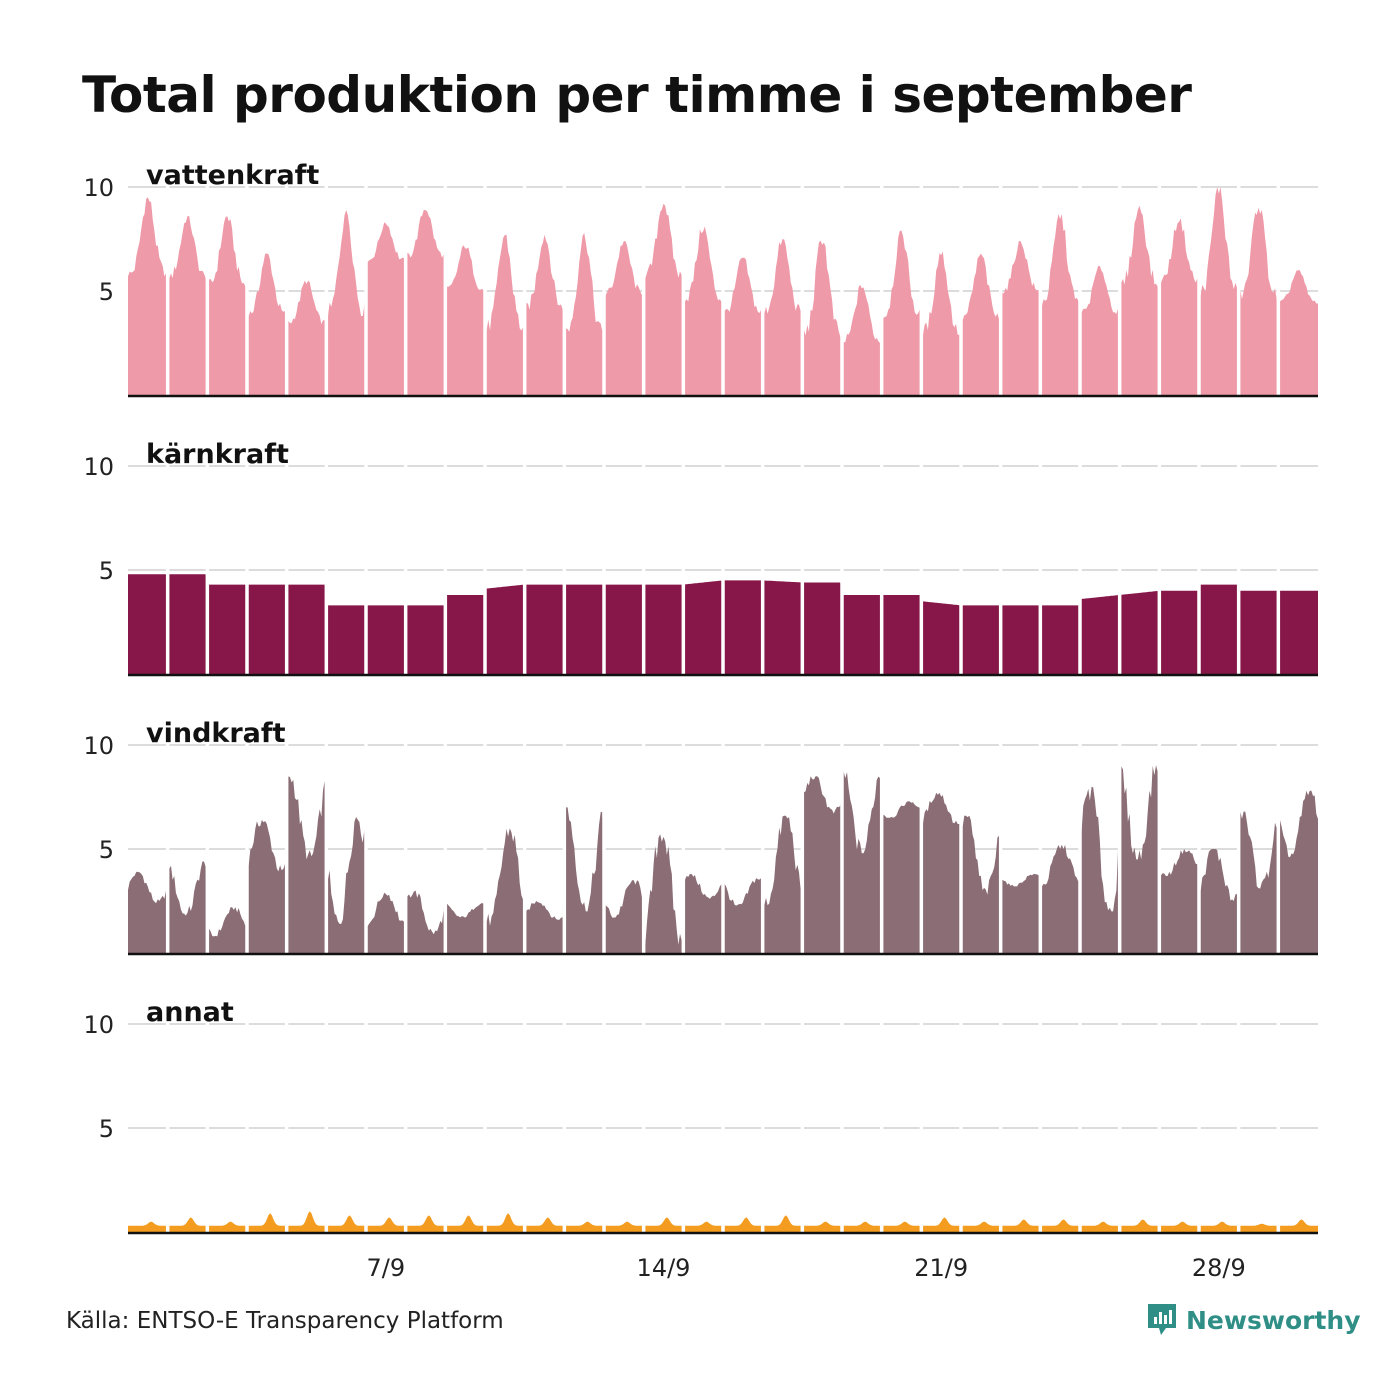 The height and width of the screenshot is (1400, 1400). I want to click on x-tick-label: 7/9, so click(386, 1268).